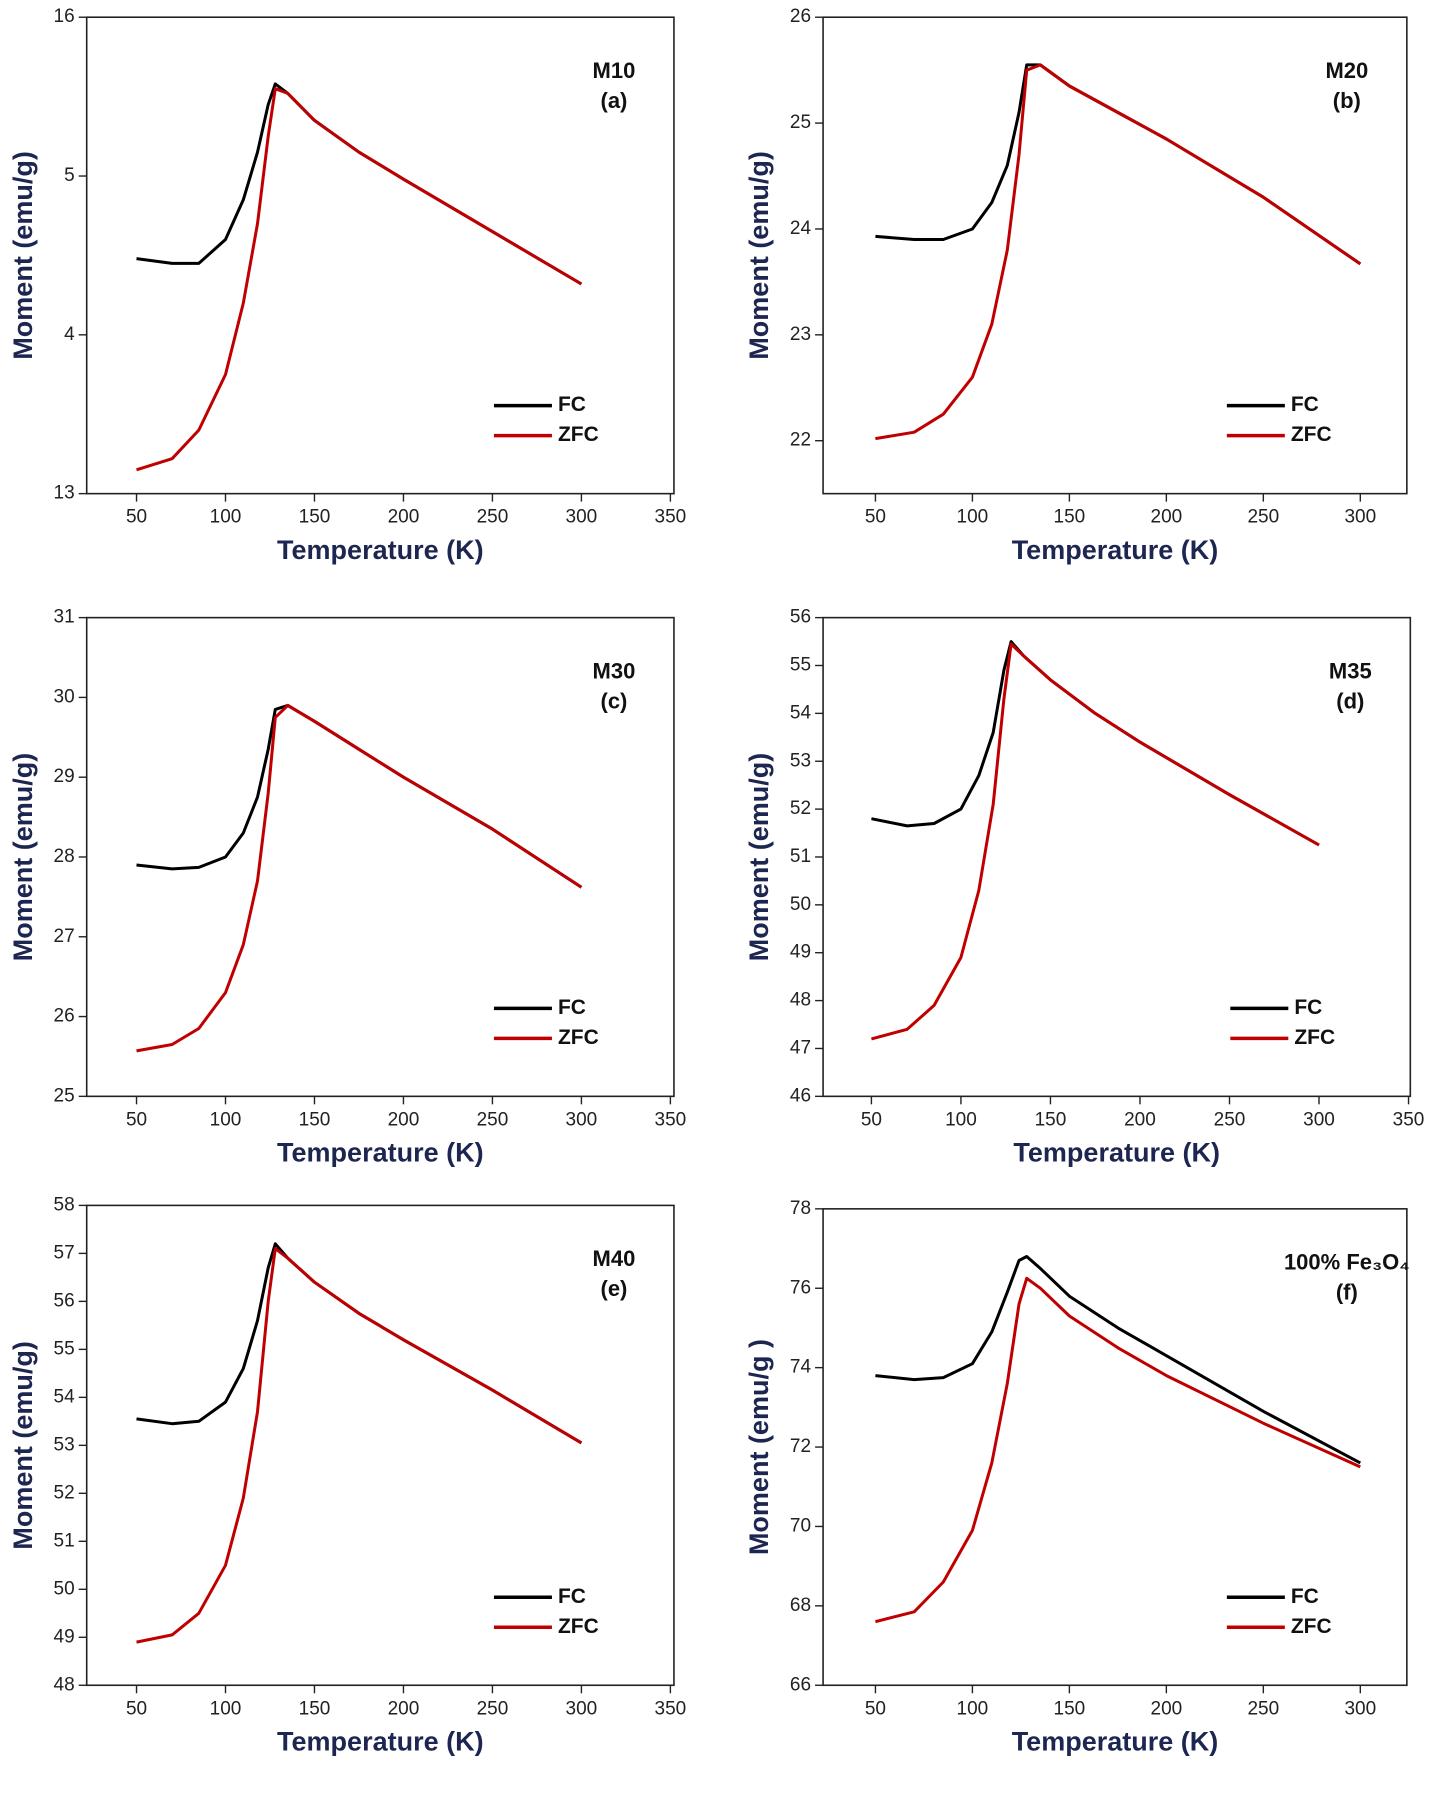 This screenshot has height=1800, width=1434. What do you see at coordinates (800, 760) in the screenshot?
I see `y-tick-label: 53` at bounding box center [800, 760].